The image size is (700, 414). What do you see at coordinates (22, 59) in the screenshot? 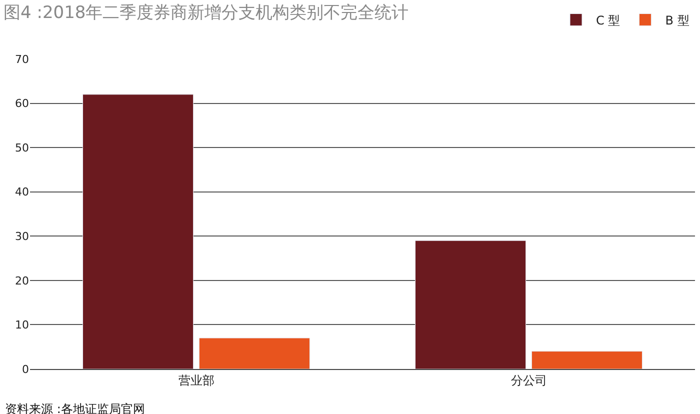
I see `y-tick-label: 70` at bounding box center [22, 59].